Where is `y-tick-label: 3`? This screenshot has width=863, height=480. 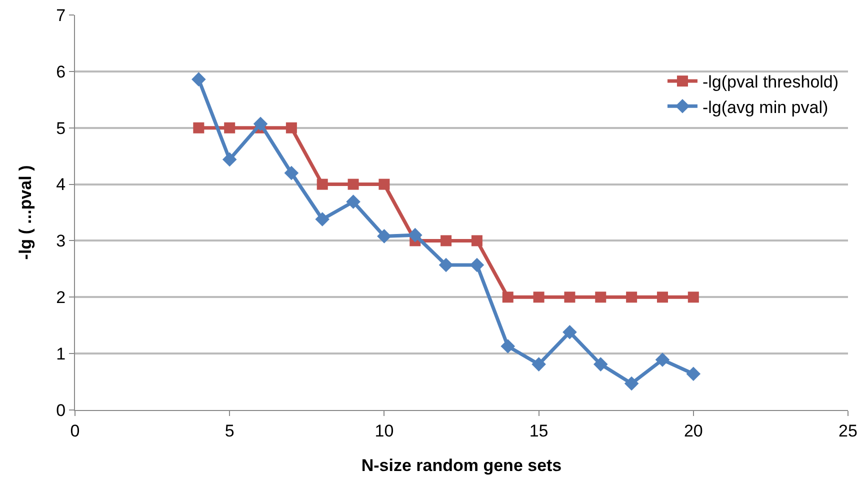 y-tick-label: 3 is located at coordinates (61, 241).